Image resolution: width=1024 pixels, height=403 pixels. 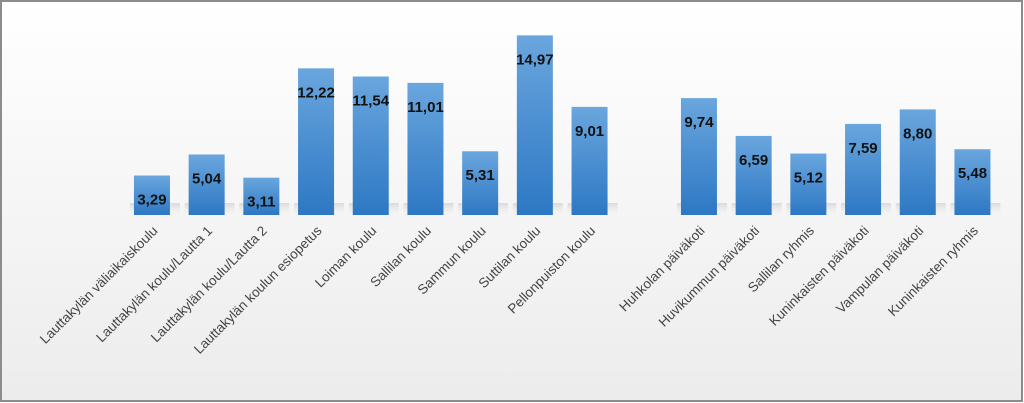 I want to click on value-label: 6,59, so click(x=753, y=160).